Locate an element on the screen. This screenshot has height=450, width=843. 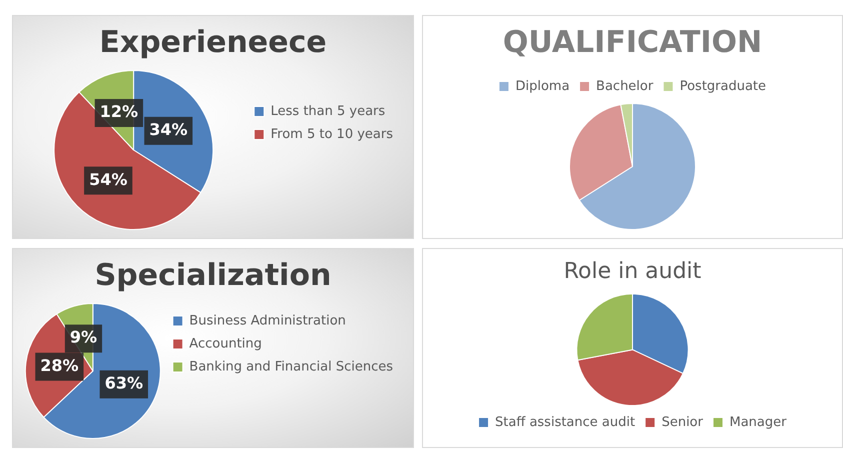
chart-title: Specialization is located at coordinates (213, 275).